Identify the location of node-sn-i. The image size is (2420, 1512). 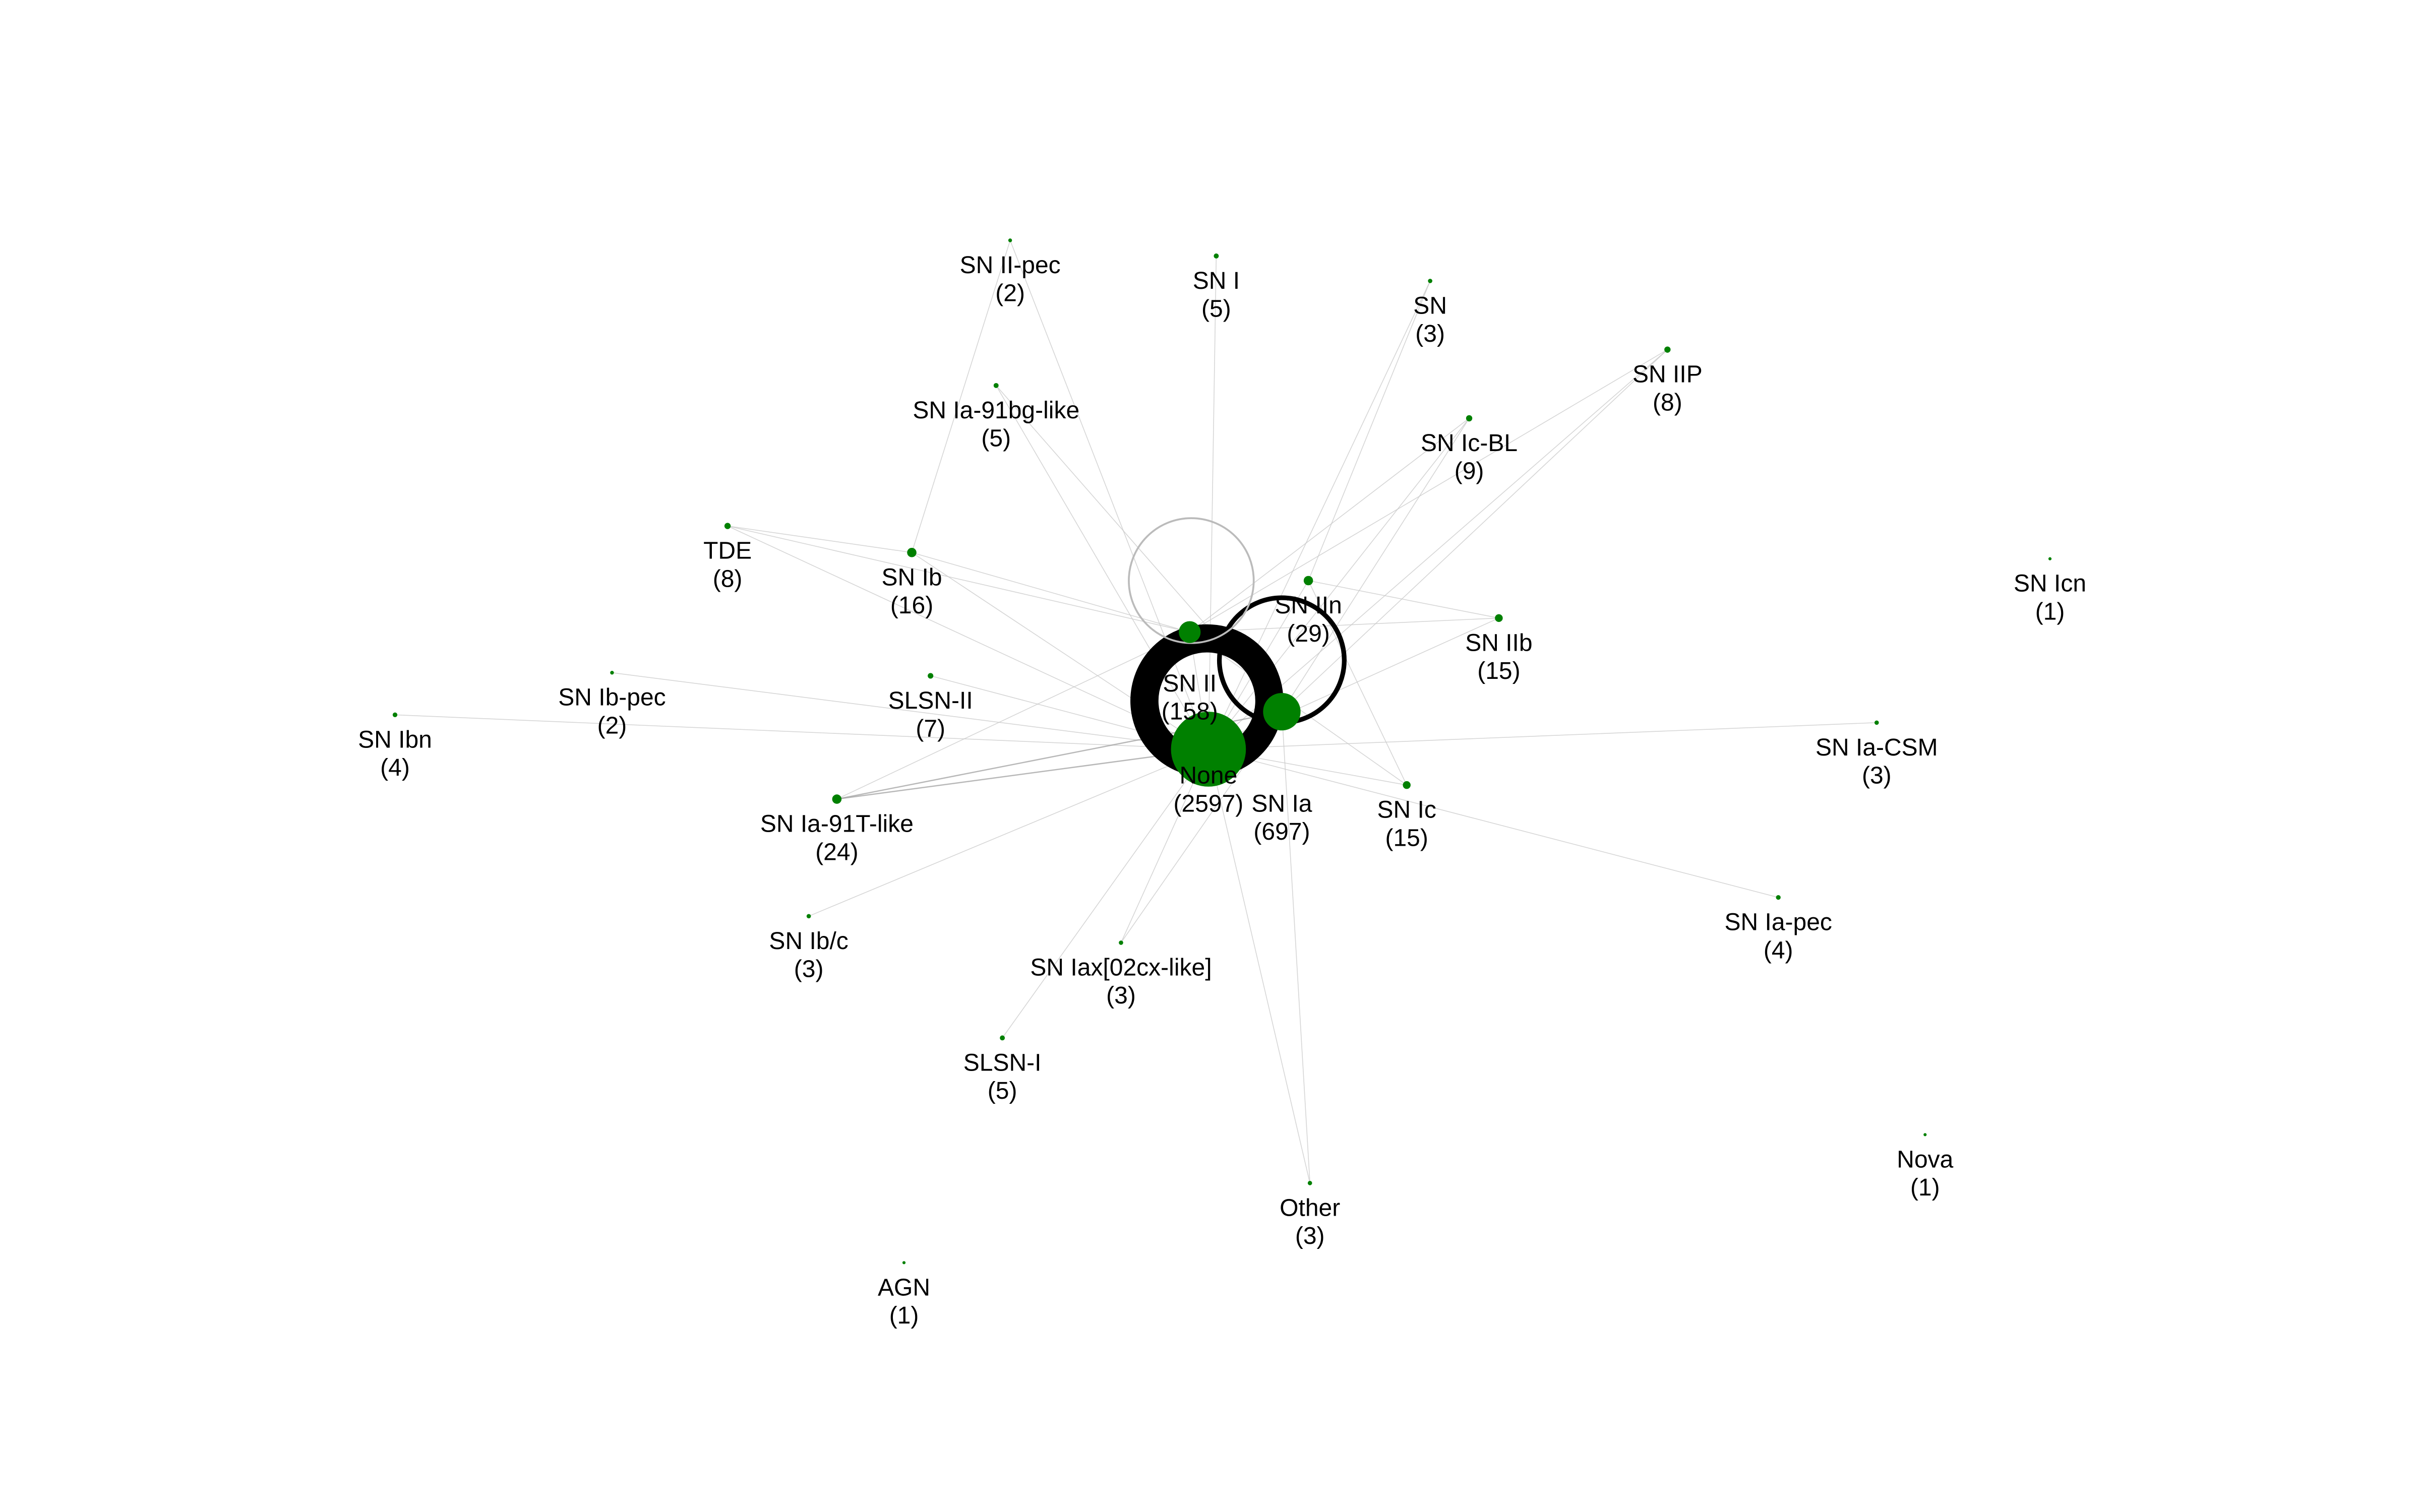
(1216, 256).